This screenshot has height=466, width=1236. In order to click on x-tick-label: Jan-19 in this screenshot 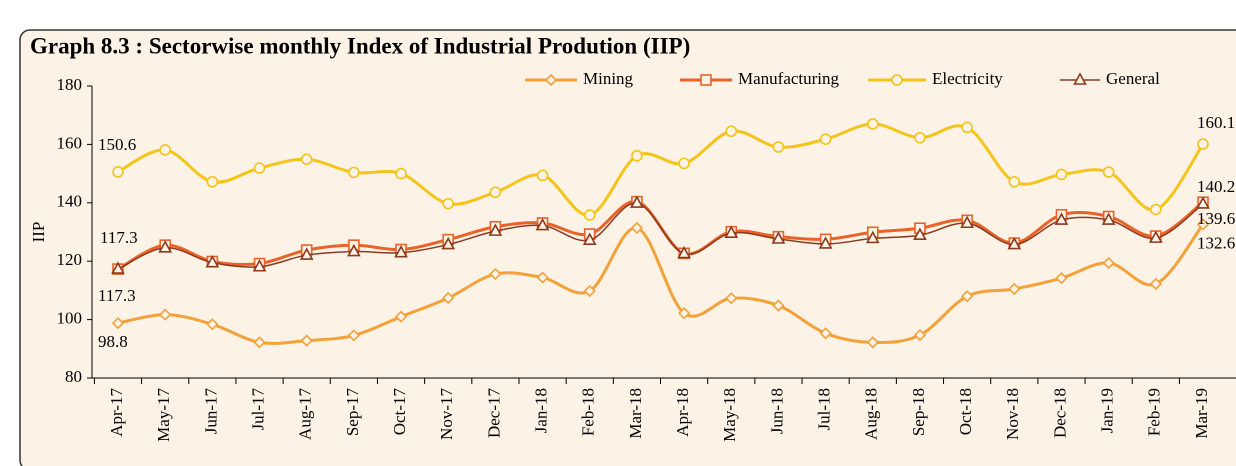, I will do `click(1107, 410)`.